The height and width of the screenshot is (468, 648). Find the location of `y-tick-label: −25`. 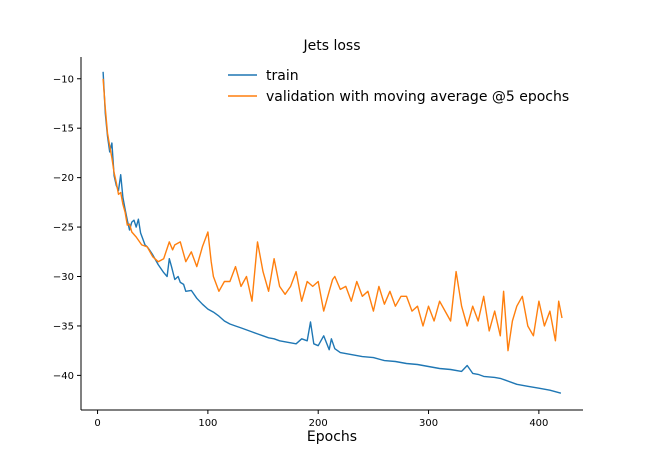

y-tick-label: −25 is located at coordinates (63, 228).